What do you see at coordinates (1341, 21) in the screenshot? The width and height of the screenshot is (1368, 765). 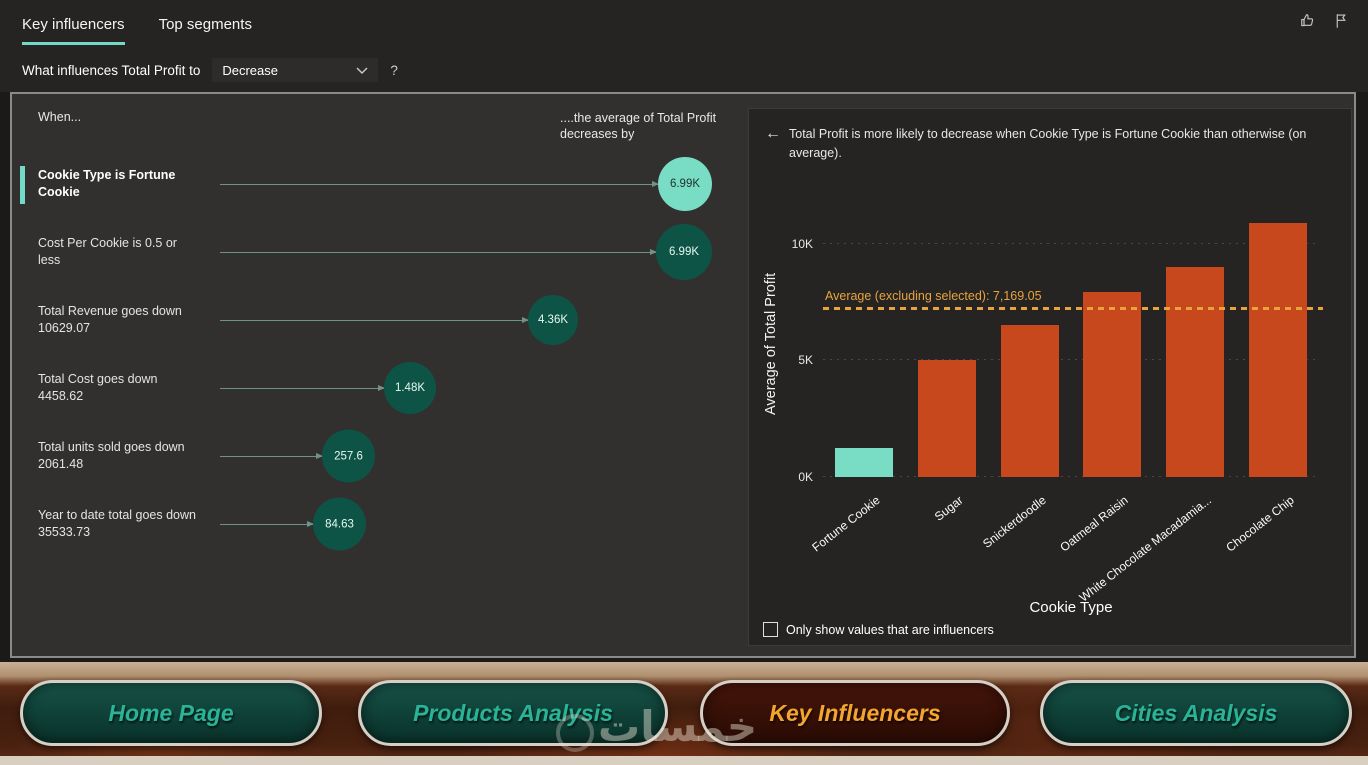 I see `pennant-icon` at bounding box center [1341, 21].